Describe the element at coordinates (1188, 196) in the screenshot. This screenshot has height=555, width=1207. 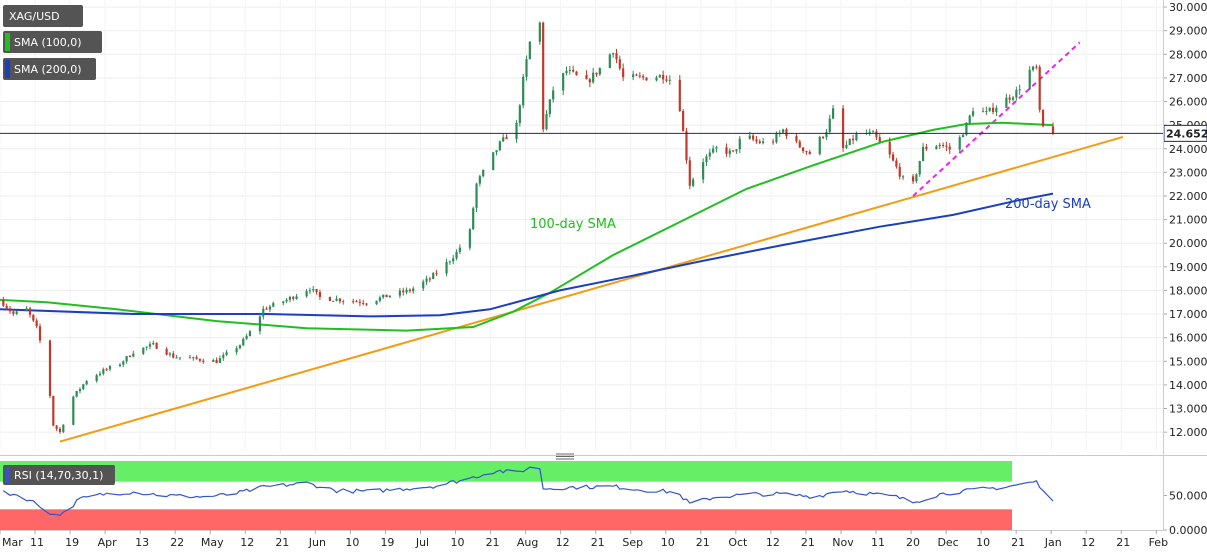
I see `price-tick-label: 22.0000` at that location.